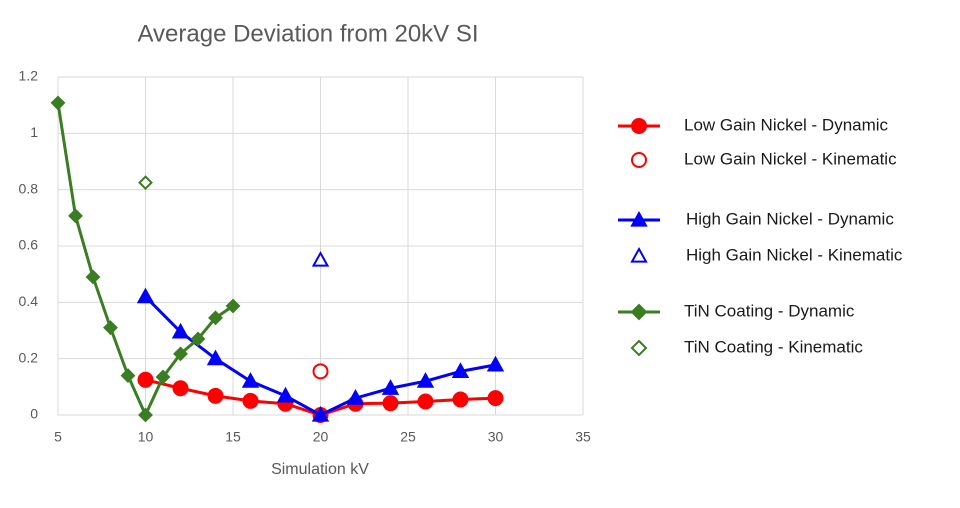 The height and width of the screenshot is (508, 960). I want to click on y-tick-label: 0, so click(34, 414).